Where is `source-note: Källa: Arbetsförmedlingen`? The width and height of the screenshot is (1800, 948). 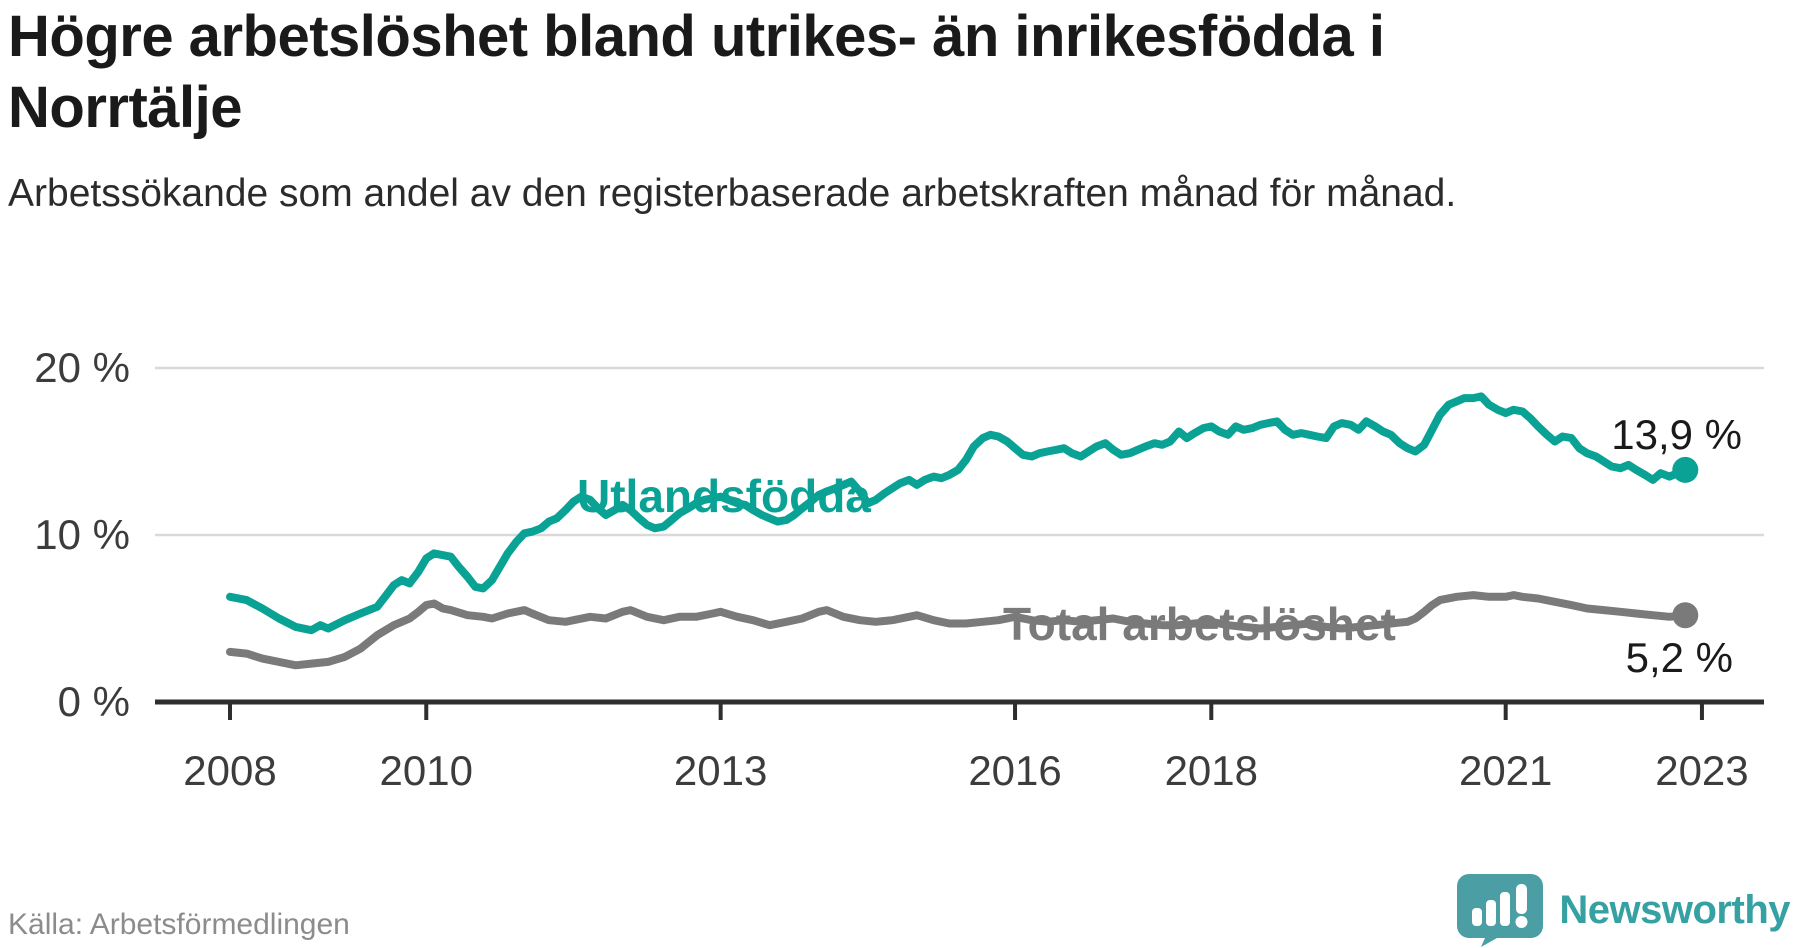
source-note: Källa: Arbetsförmedlingen is located at coordinates (179, 924).